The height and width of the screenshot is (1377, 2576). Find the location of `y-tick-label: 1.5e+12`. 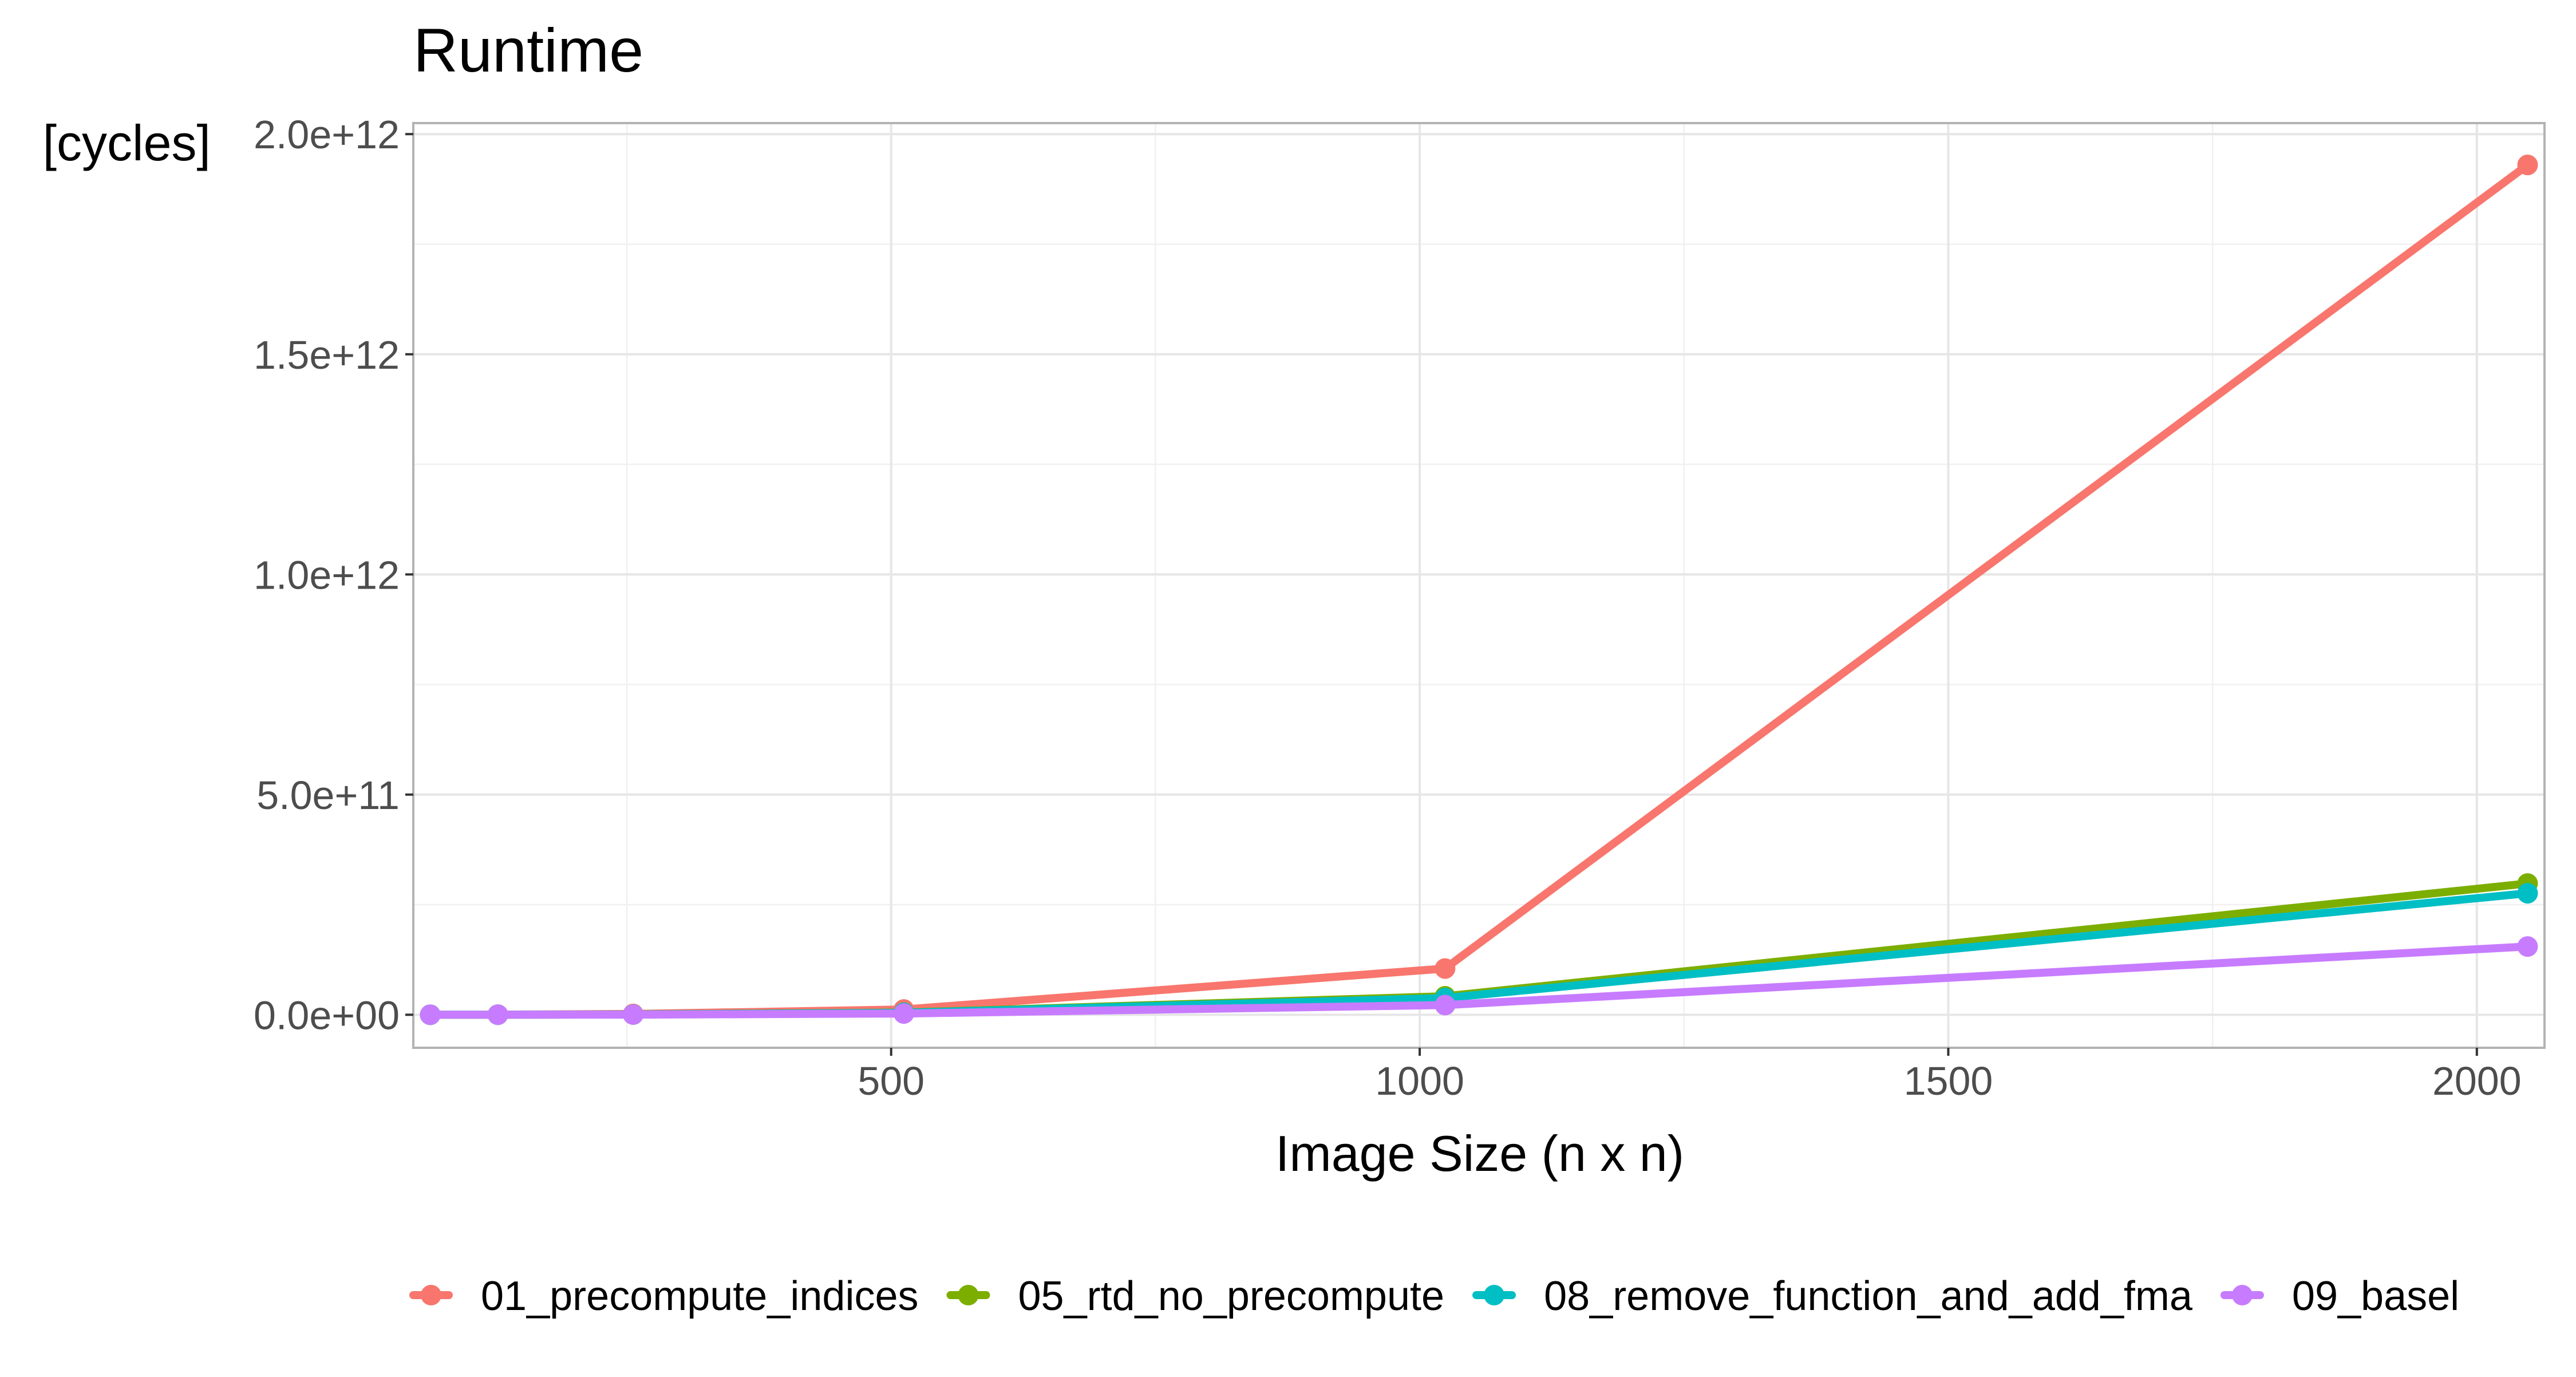

y-tick-label: 1.5e+12 is located at coordinates (327, 355).